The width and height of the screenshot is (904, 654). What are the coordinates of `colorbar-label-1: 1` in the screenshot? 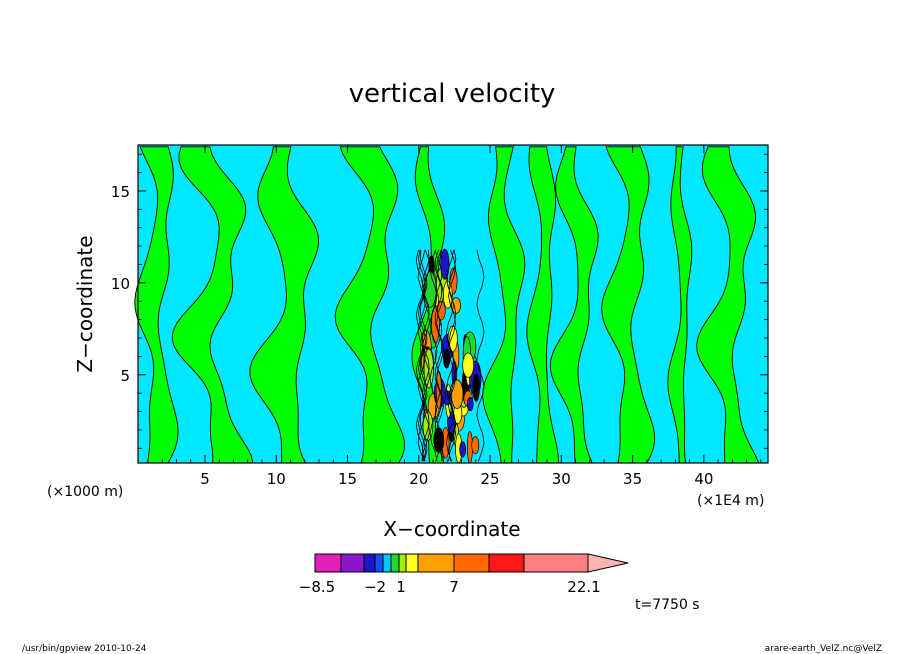 It's located at (401, 587).